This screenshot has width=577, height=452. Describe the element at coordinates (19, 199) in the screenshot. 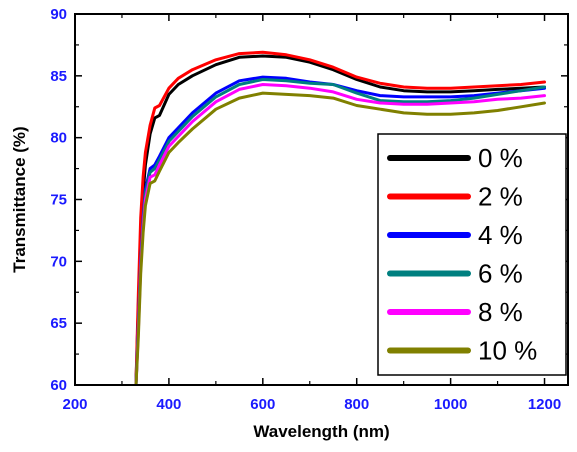

I see `y-axis-title: Transmittance (%)` at that location.